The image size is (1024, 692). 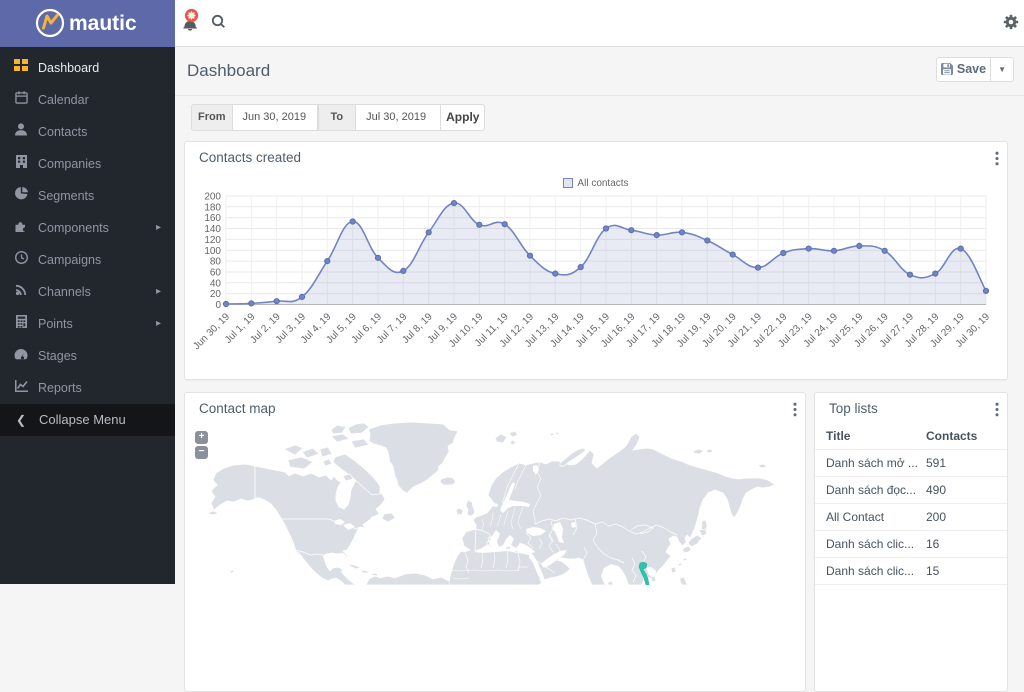 I want to click on svg-text: 40, so click(x=216, y=283).